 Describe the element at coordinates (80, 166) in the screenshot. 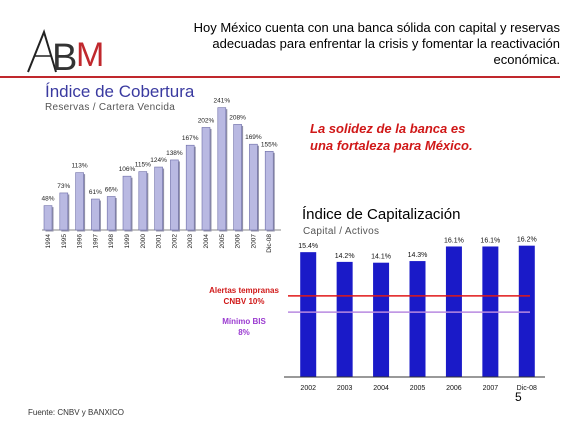

I see `chart1-data-label: 113%` at that location.